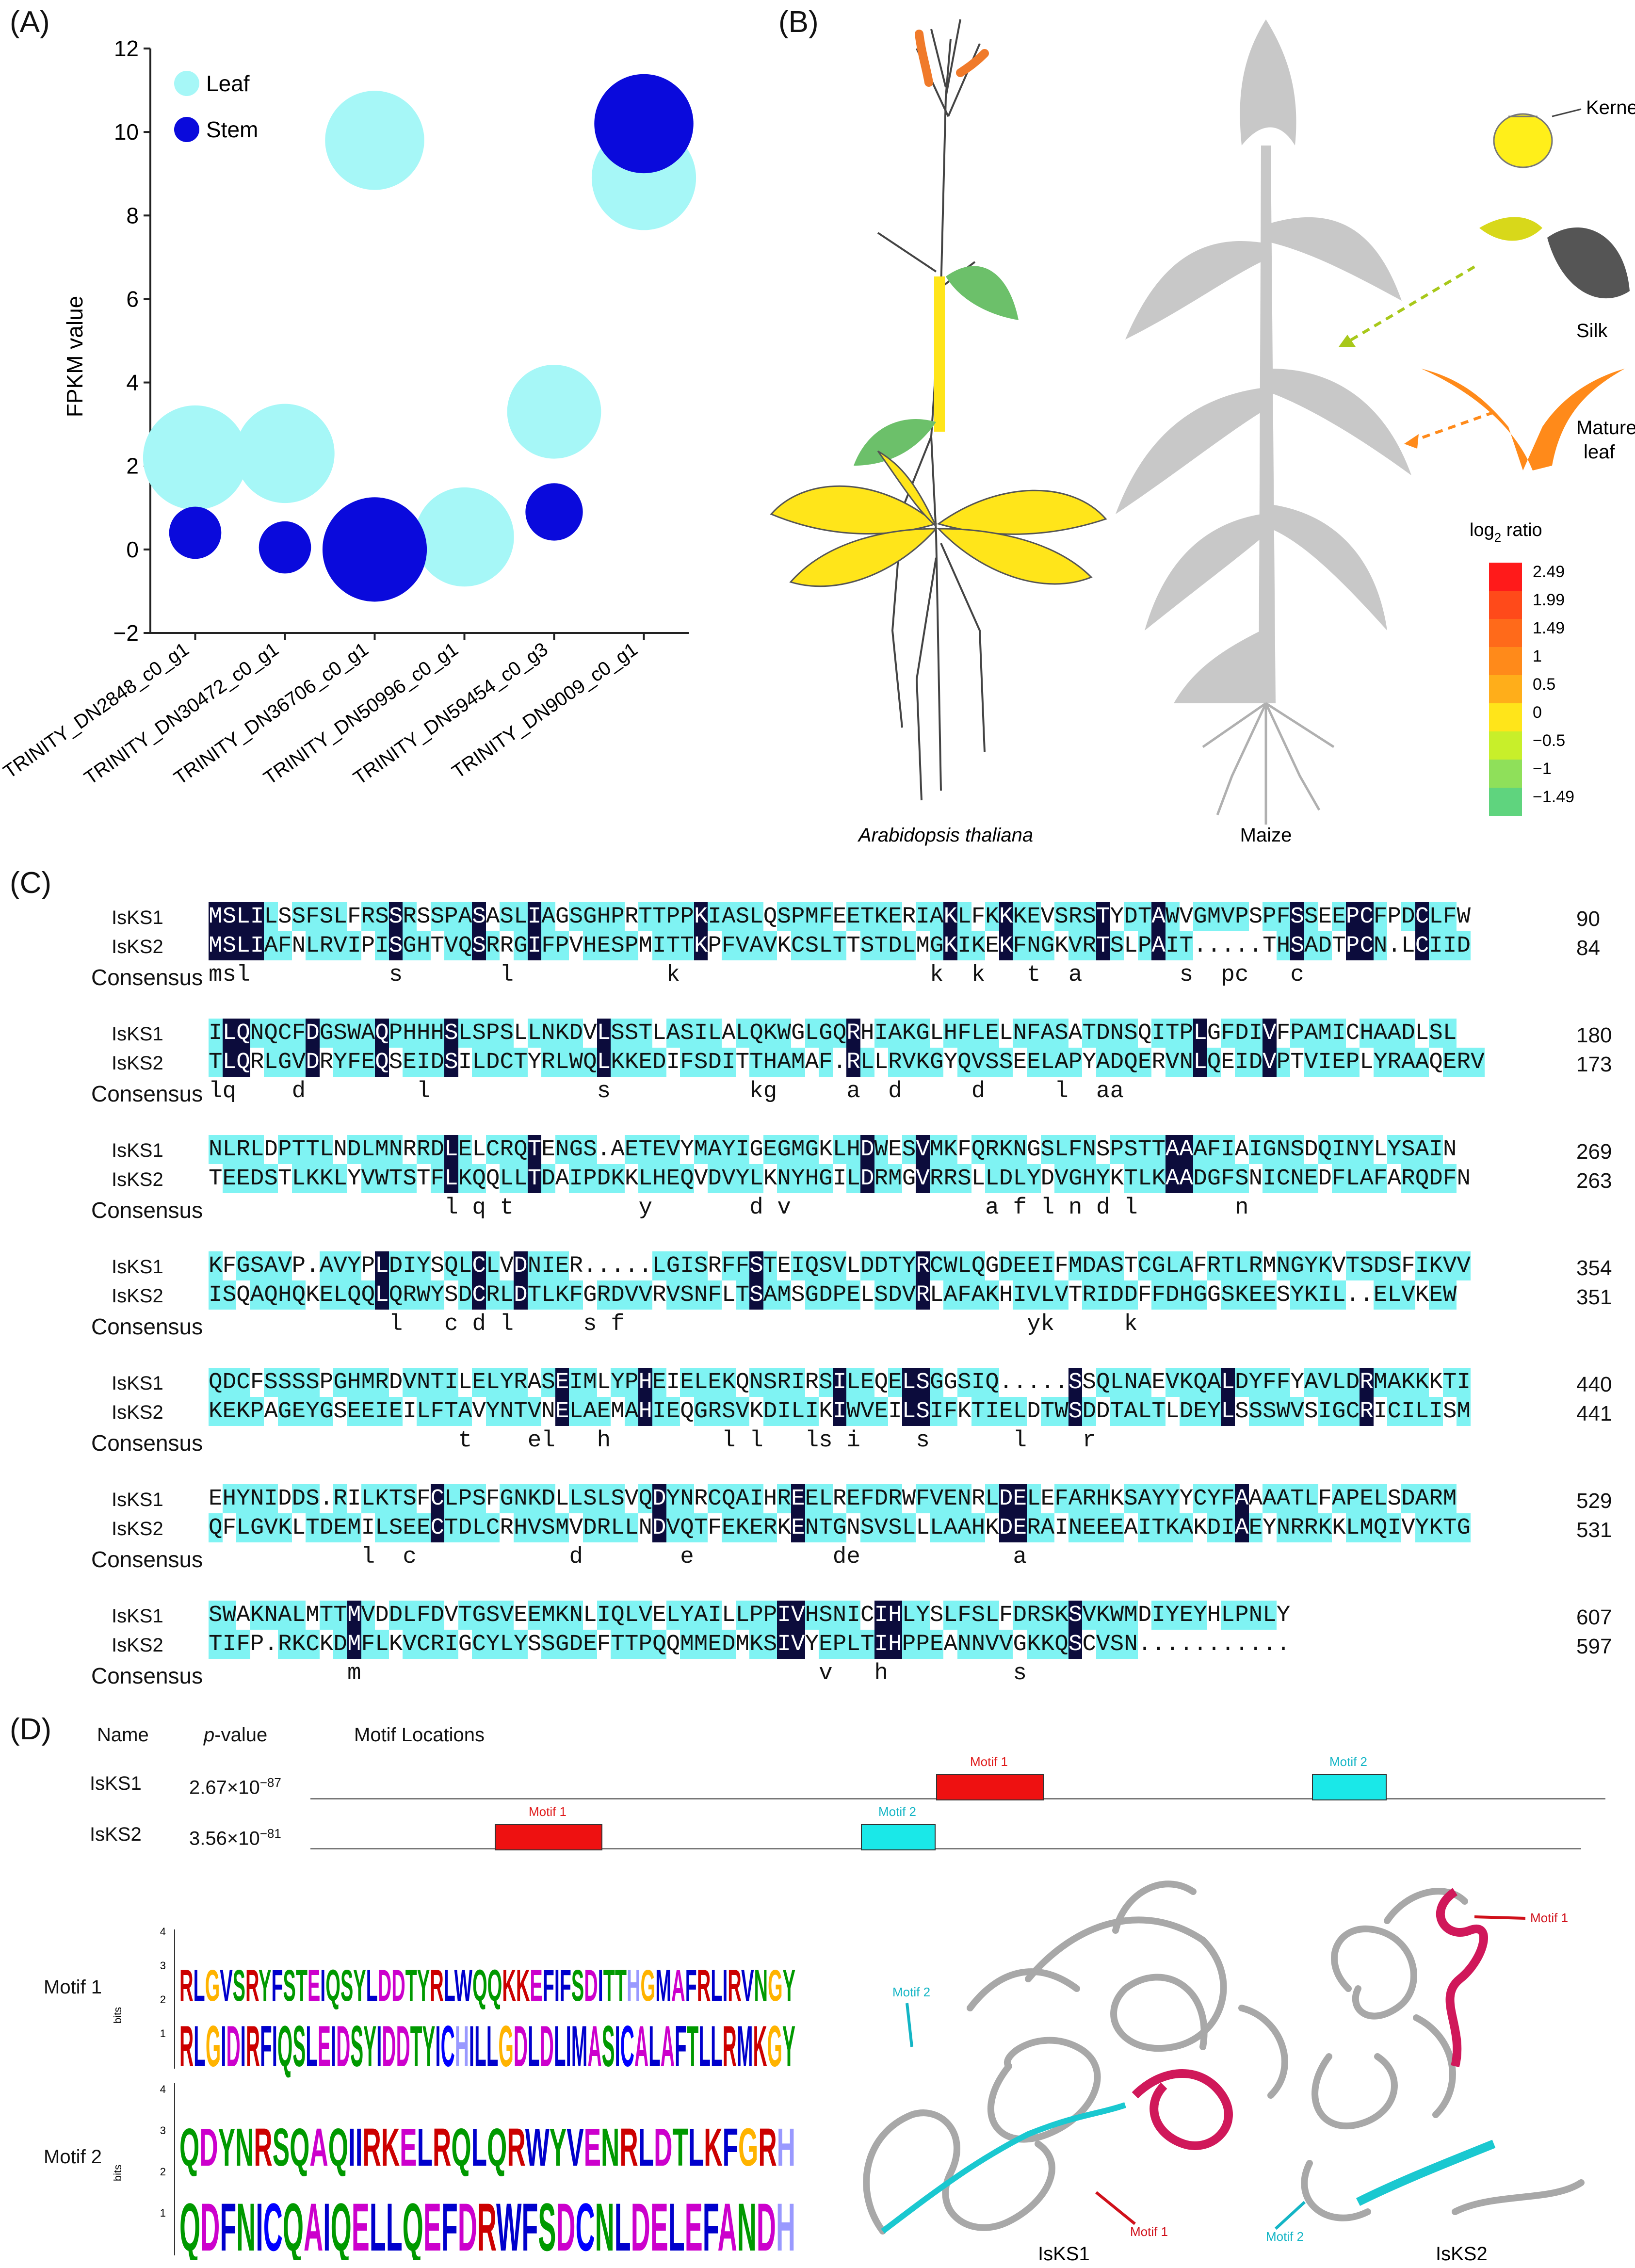 The height and width of the screenshot is (2268, 1635). Describe the element at coordinates (945, 835) in the screenshot. I see `arabidopsis-label: Arabidopsis thaliana` at that location.